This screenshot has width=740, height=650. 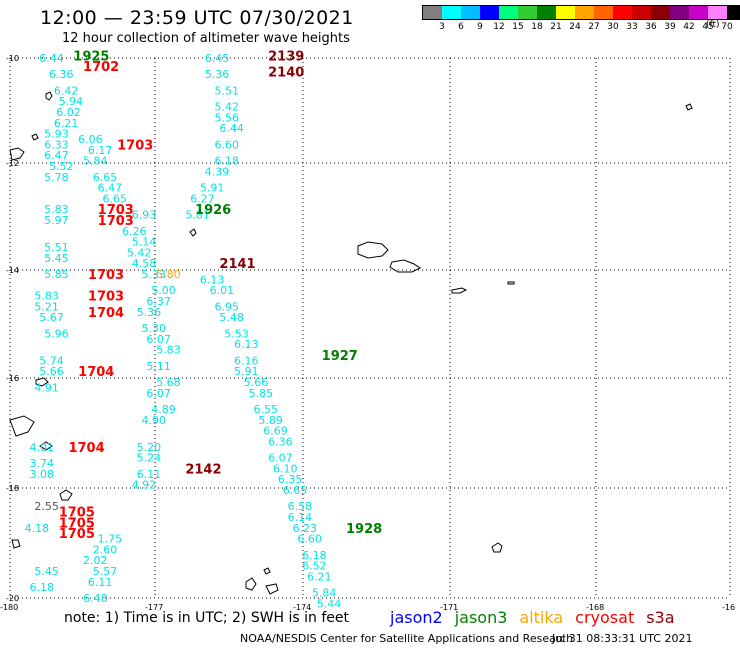 What do you see at coordinates (144, 263) in the screenshot?
I see `swh-value: 4.58` at bounding box center [144, 263].